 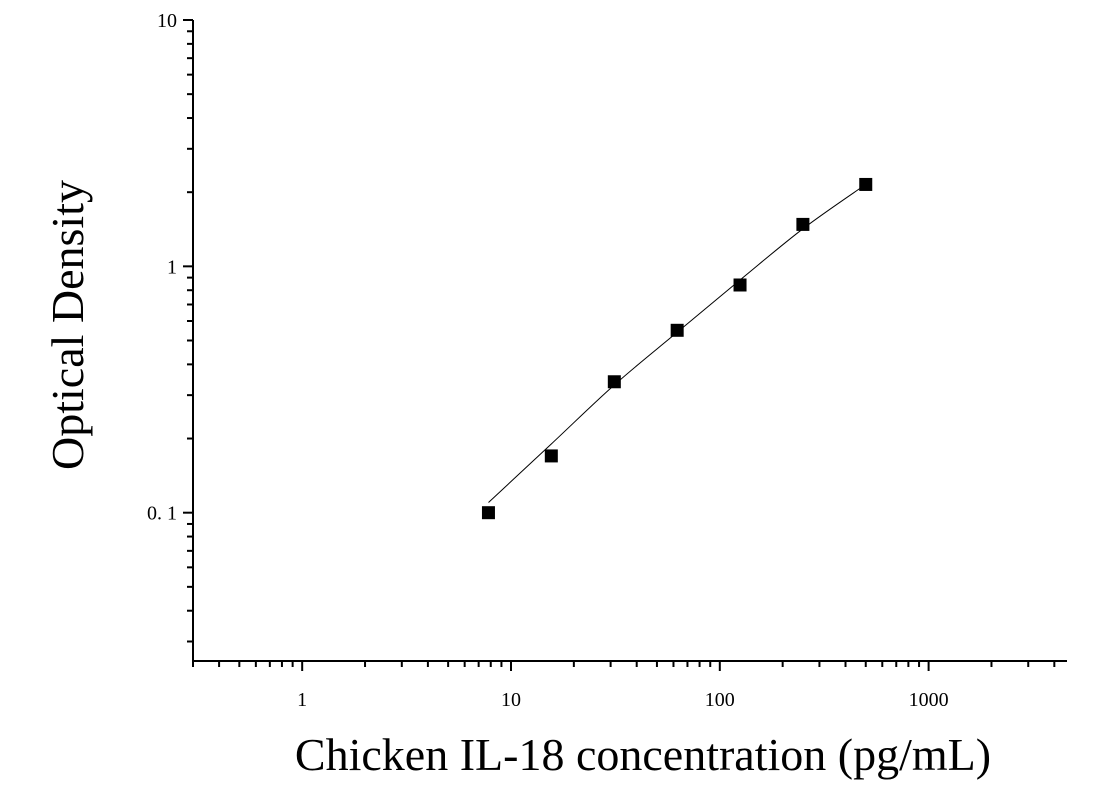 I want to click on x-tick-label: 10, so click(x=511, y=700).